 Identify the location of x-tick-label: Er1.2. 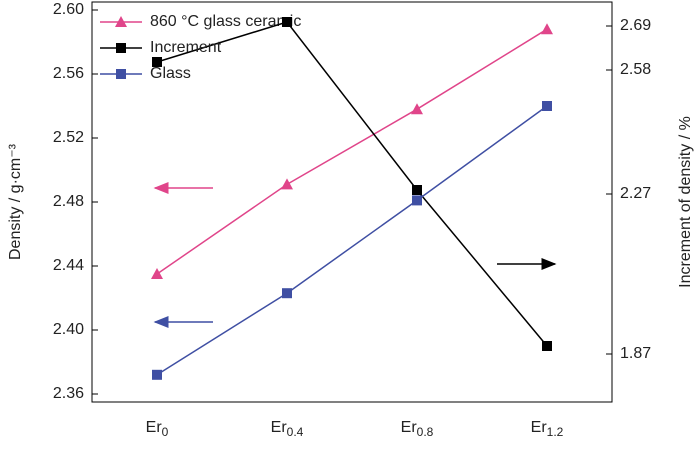
(547, 429).